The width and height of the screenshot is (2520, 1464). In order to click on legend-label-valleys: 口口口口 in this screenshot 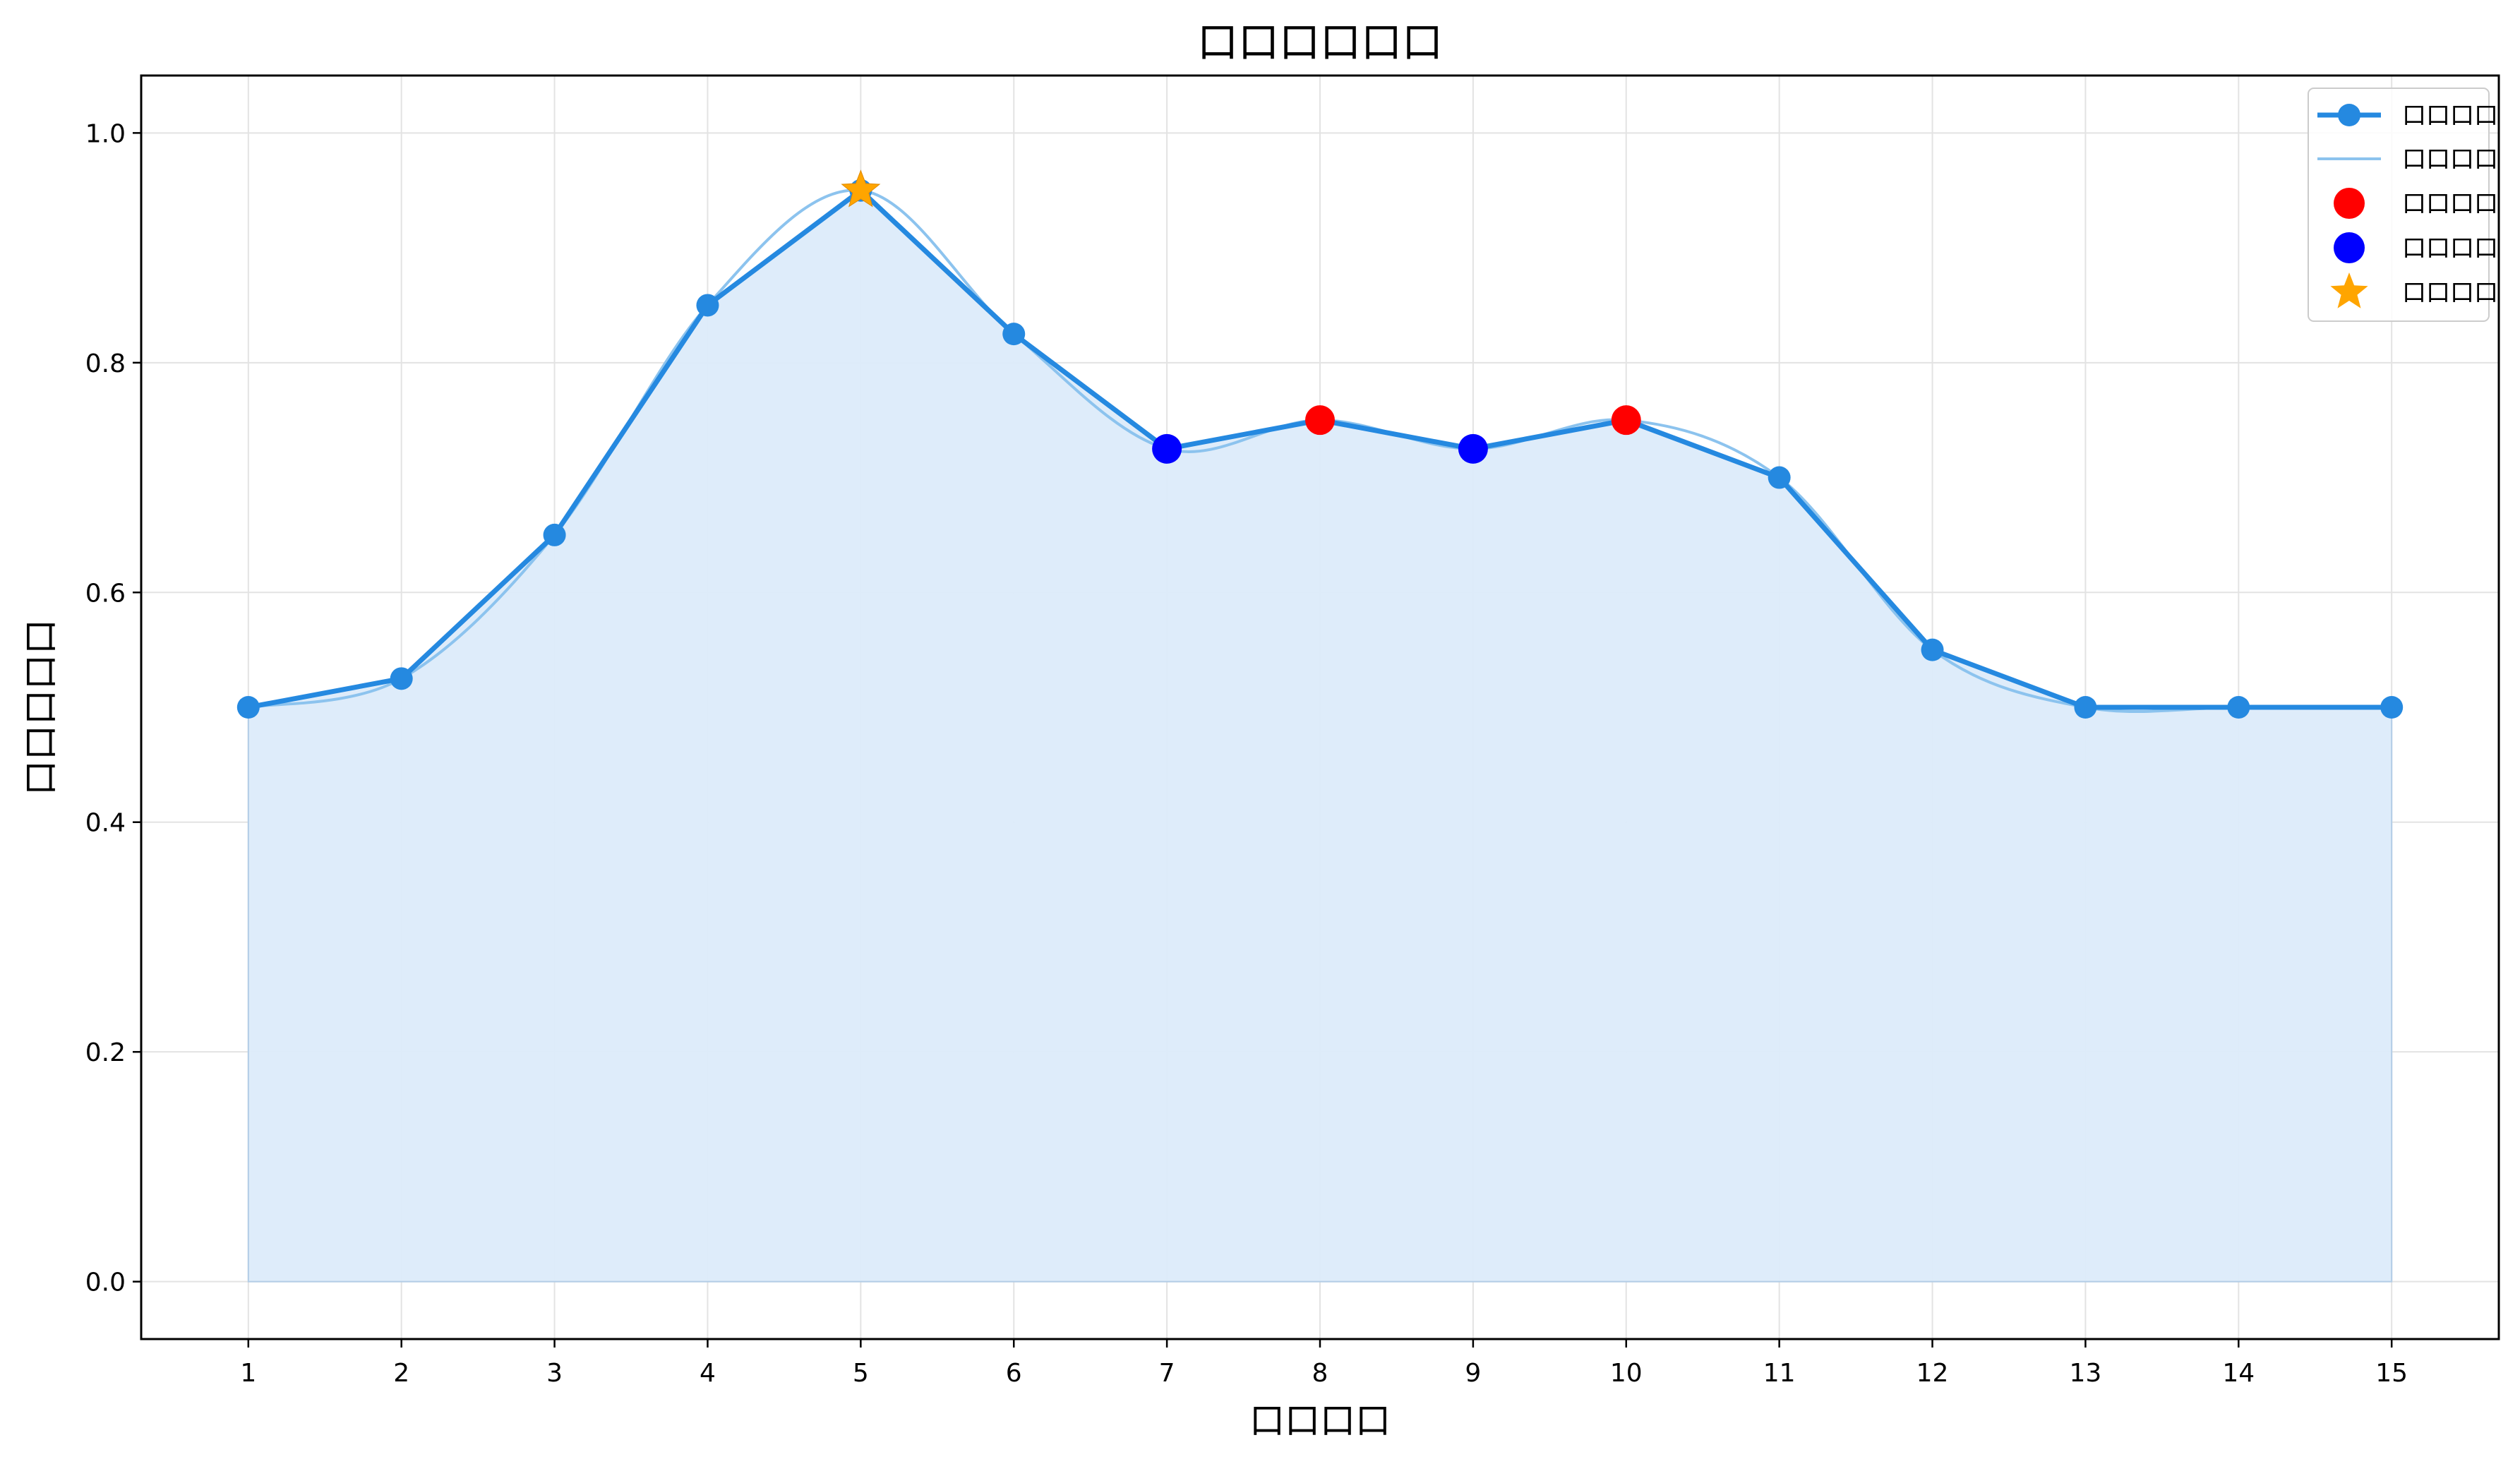, I will do `click(2450, 249)`.